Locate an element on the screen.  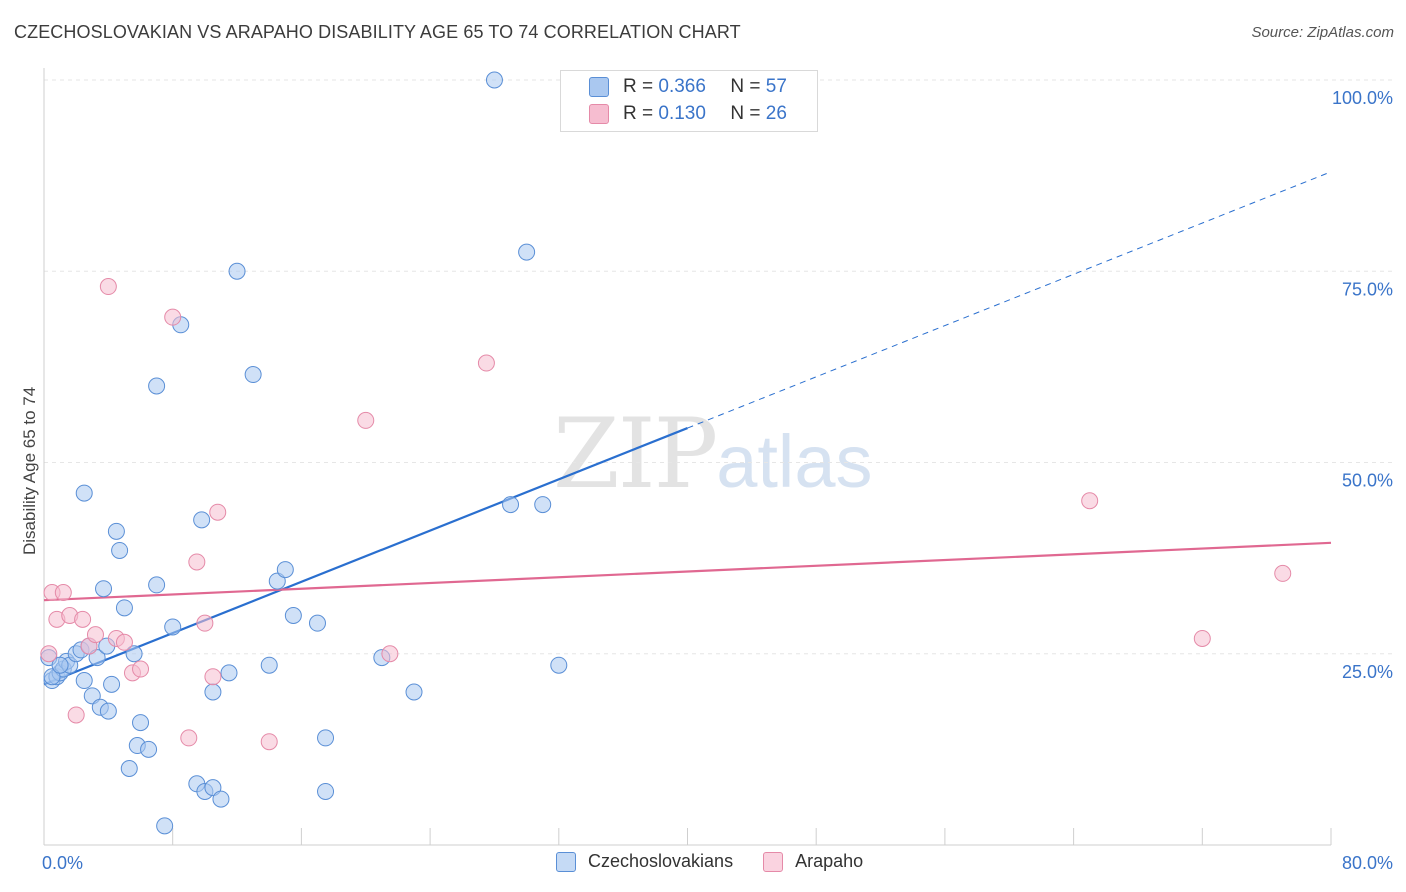
correlation-legend: R = 0.366 N = 57 R = 0.130 N = 26 is located at coordinates (689, 101).